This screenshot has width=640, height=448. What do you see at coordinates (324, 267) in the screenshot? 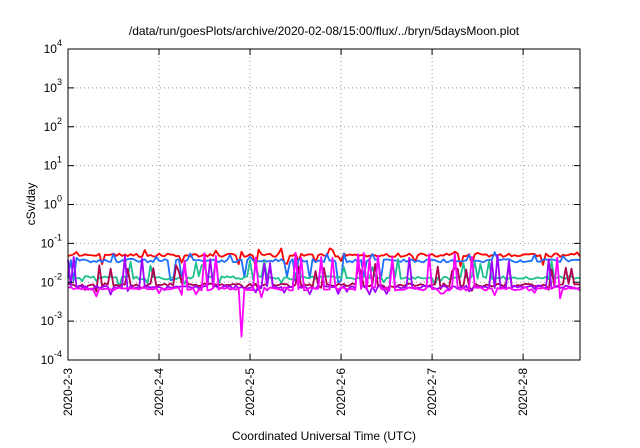
I see `series-line` at bounding box center [324, 267].